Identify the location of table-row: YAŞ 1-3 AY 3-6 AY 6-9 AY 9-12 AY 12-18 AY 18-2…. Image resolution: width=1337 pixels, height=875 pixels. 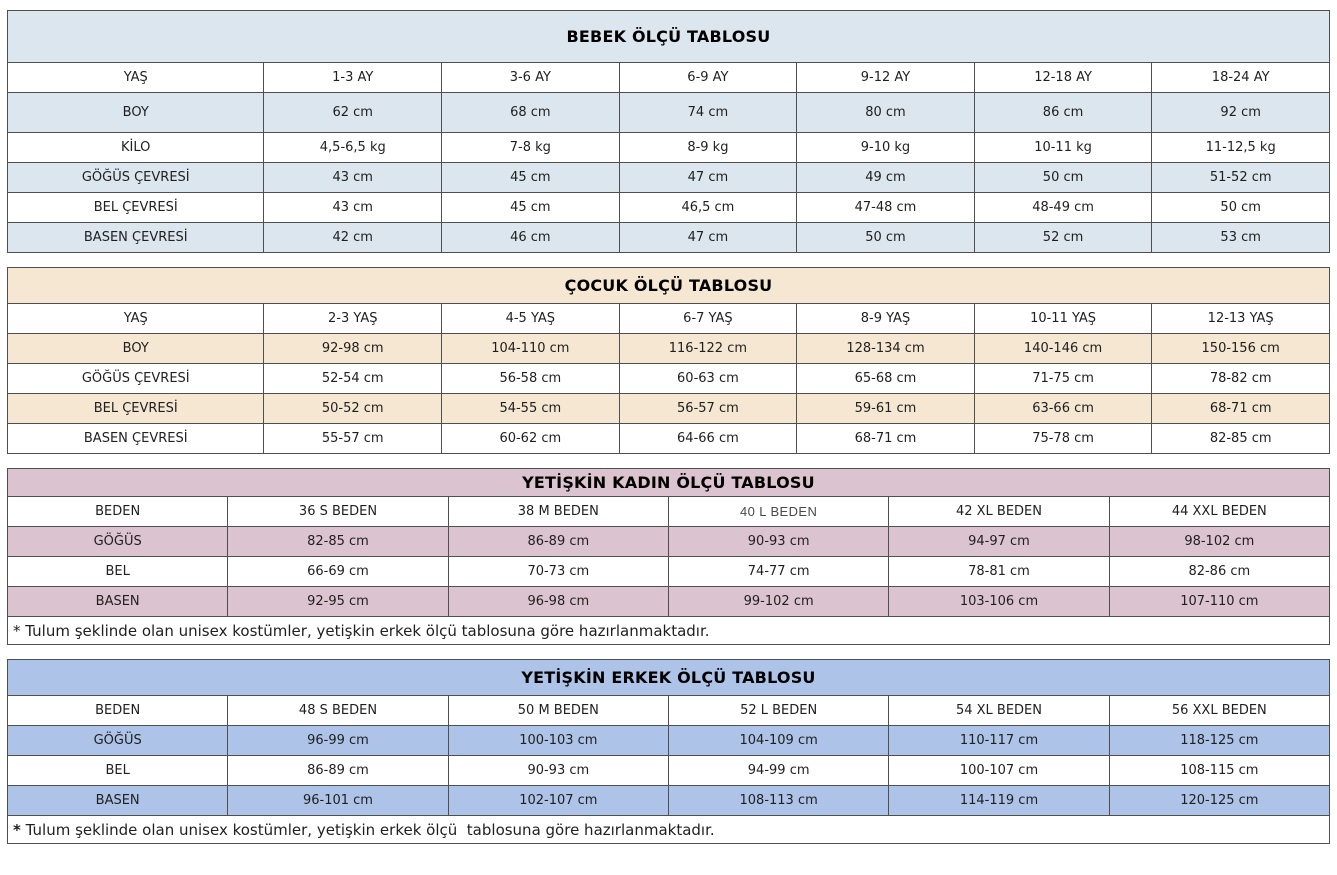
(668, 77).